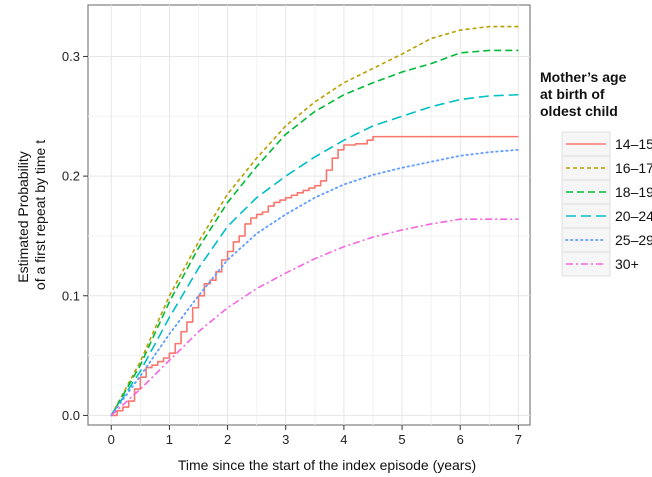 The image size is (652, 477). I want to click on legend-title: Mother’s age at birth of oldest child, so click(585, 94).